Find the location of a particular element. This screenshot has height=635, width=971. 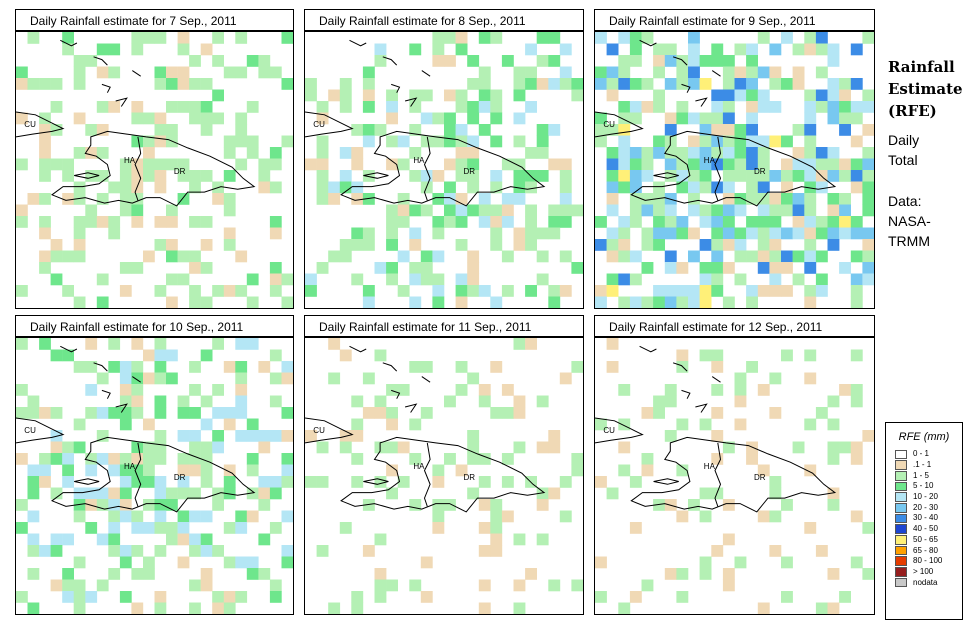

place-label: HA is located at coordinates (130, 160).